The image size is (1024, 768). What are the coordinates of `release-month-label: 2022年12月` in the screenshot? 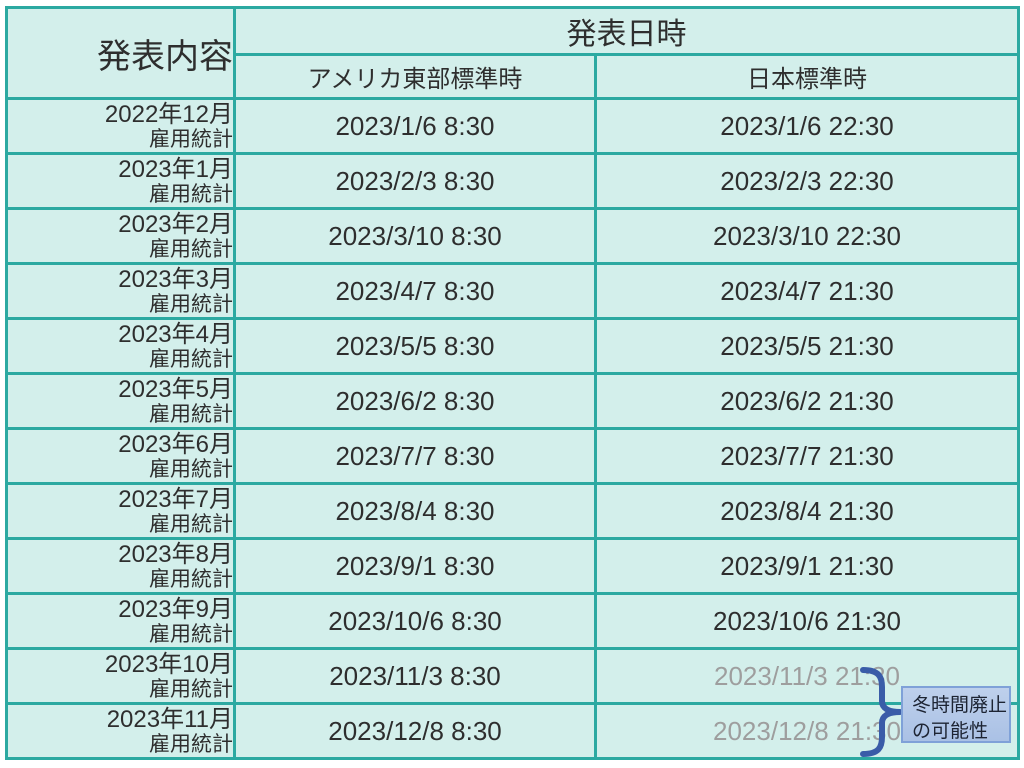 It's located at (168, 114).